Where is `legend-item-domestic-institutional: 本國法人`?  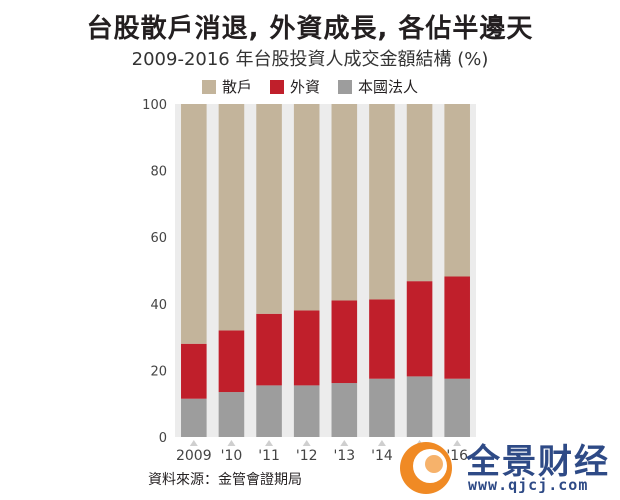 legend-item-domestic-institutional: 本國法人 is located at coordinates (378, 86).